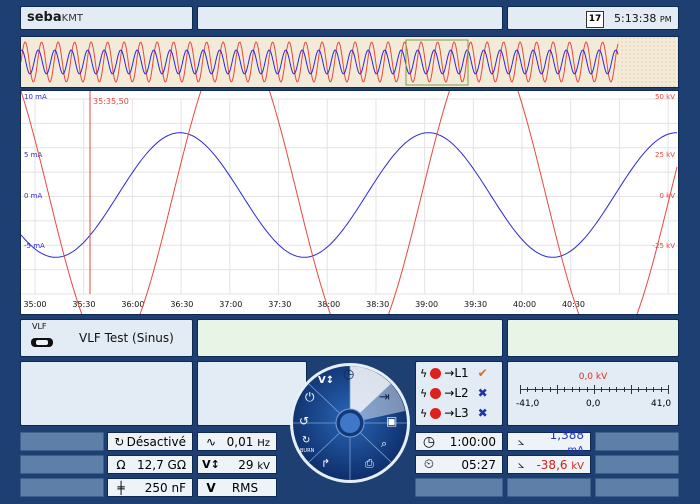  What do you see at coordinates (482, 373) in the screenshot?
I see `check-icon: ✔` at bounding box center [482, 373].